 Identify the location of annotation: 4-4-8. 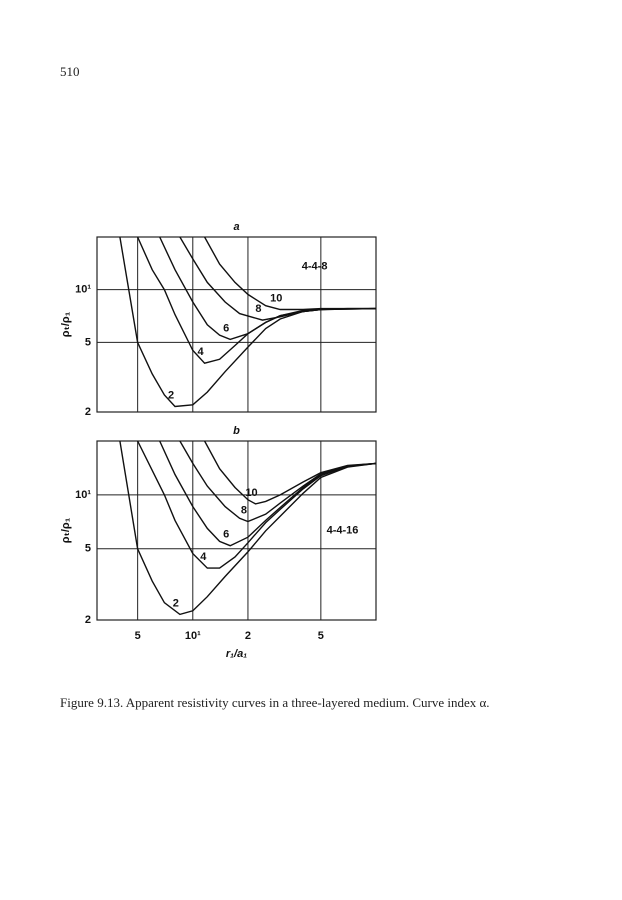
(315, 267).